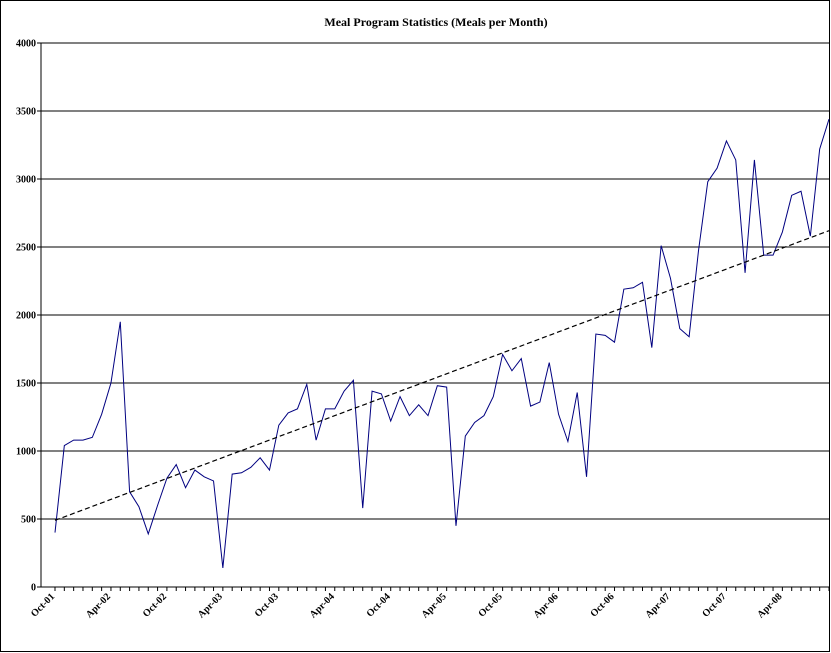 Image resolution: width=831 pixels, height=653 pixels. I want to click on y-tick-label: 1500, so click(26, 384).